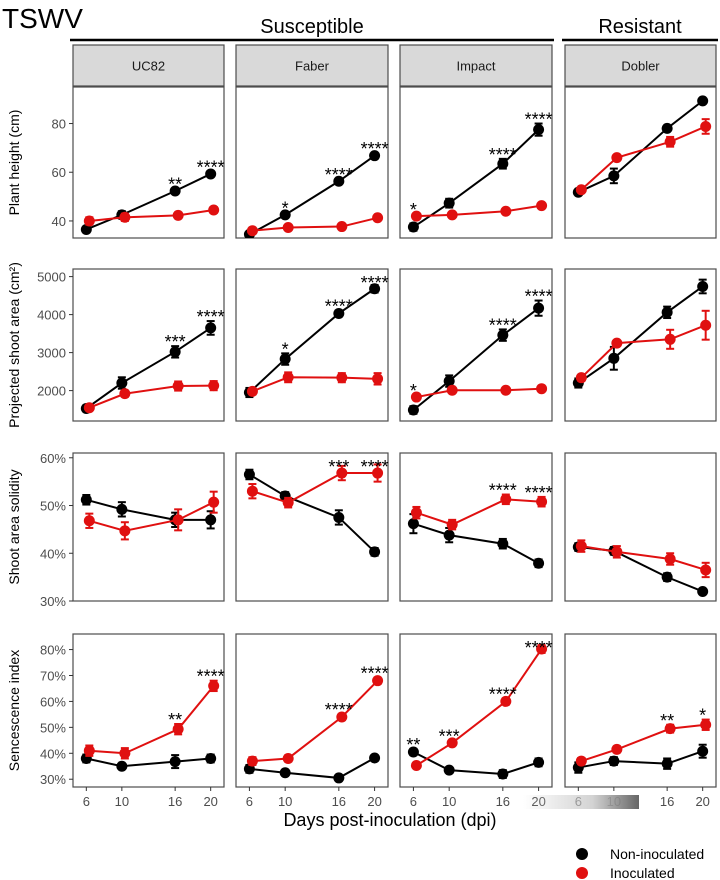 This screenshot has height=880, width=720. I want to click on panel: **** ****, so click(312, 710).